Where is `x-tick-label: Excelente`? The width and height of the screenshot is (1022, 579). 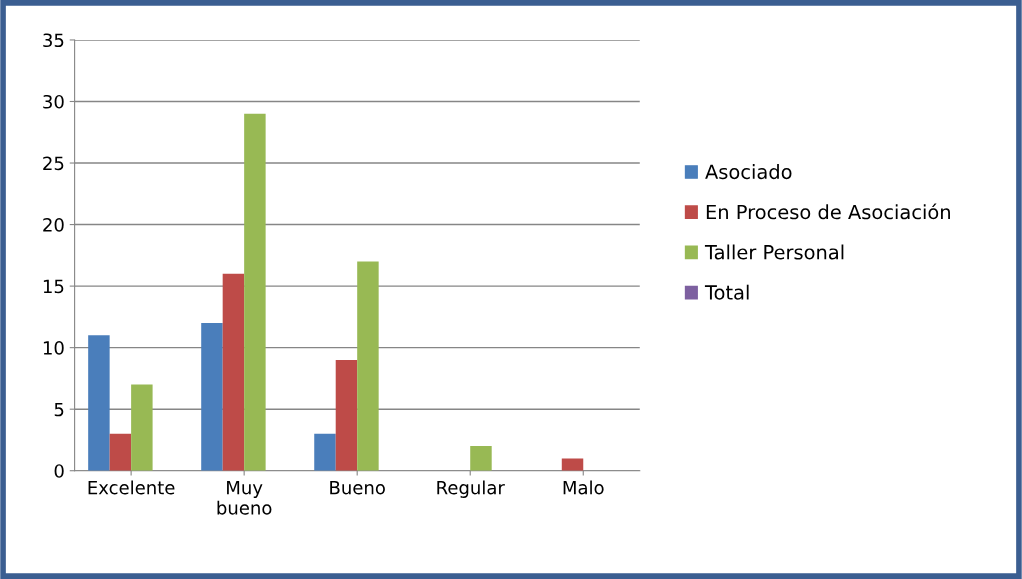 x-tick-label: Excelente is located at coordinates (131, 487).